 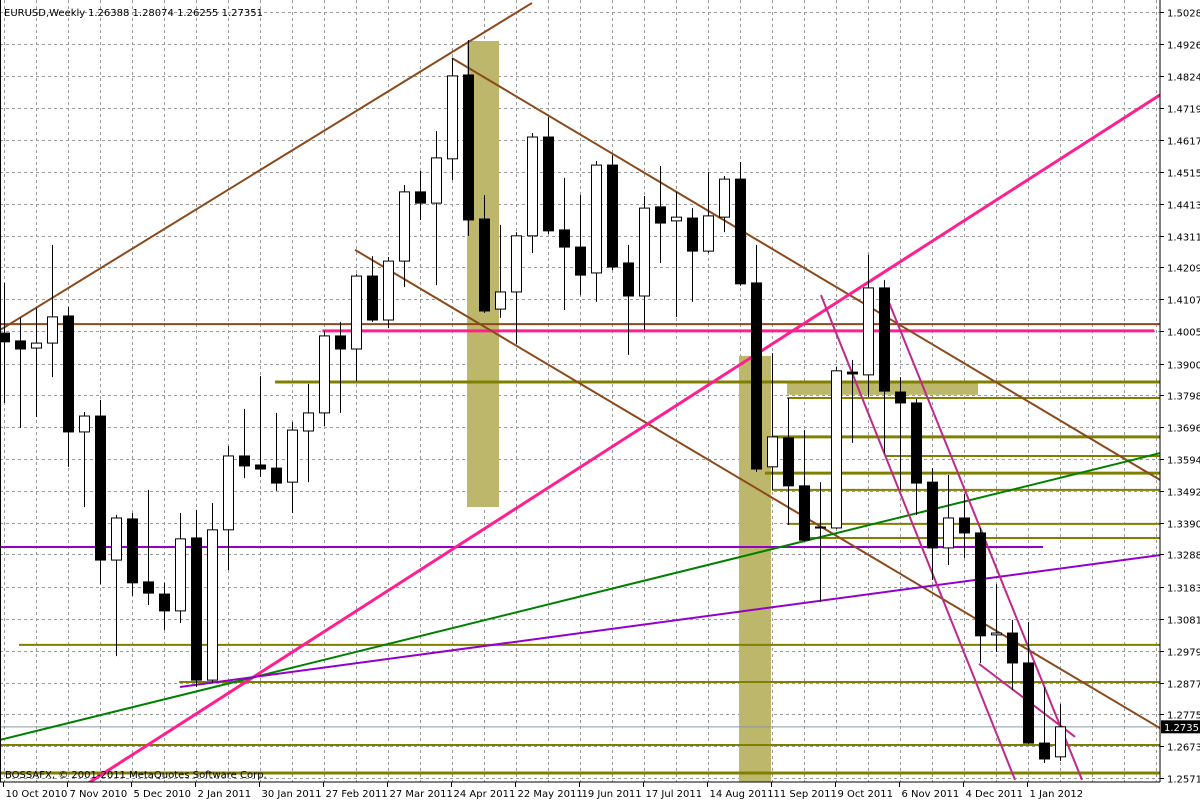 What do you see at coordinates (1183, 525) in the screenshot?
I see `y-tick-label: 1.33900` at bounding box center [1183, 525].